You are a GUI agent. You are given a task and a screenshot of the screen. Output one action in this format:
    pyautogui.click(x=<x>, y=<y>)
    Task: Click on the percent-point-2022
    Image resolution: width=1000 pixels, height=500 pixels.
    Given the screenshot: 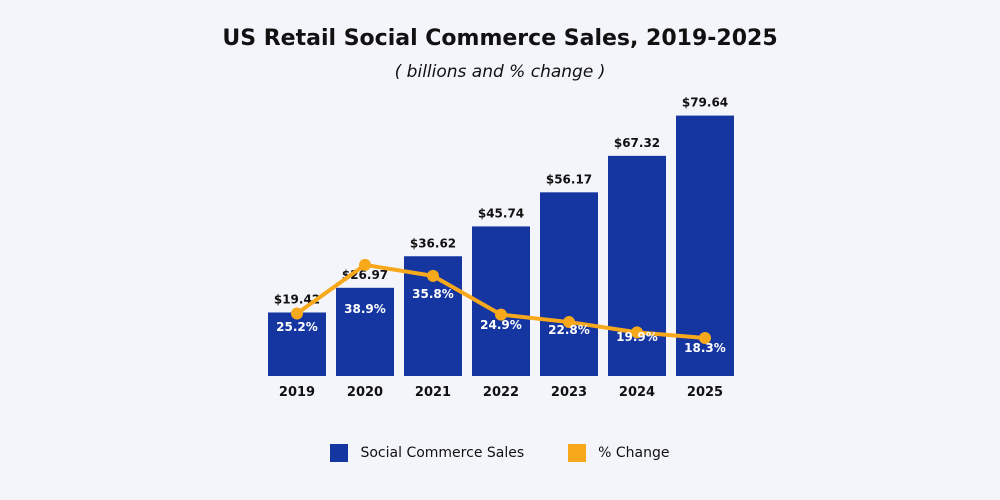 What is the action you would take?
    pyautogui.click(x=501, y=314)
    